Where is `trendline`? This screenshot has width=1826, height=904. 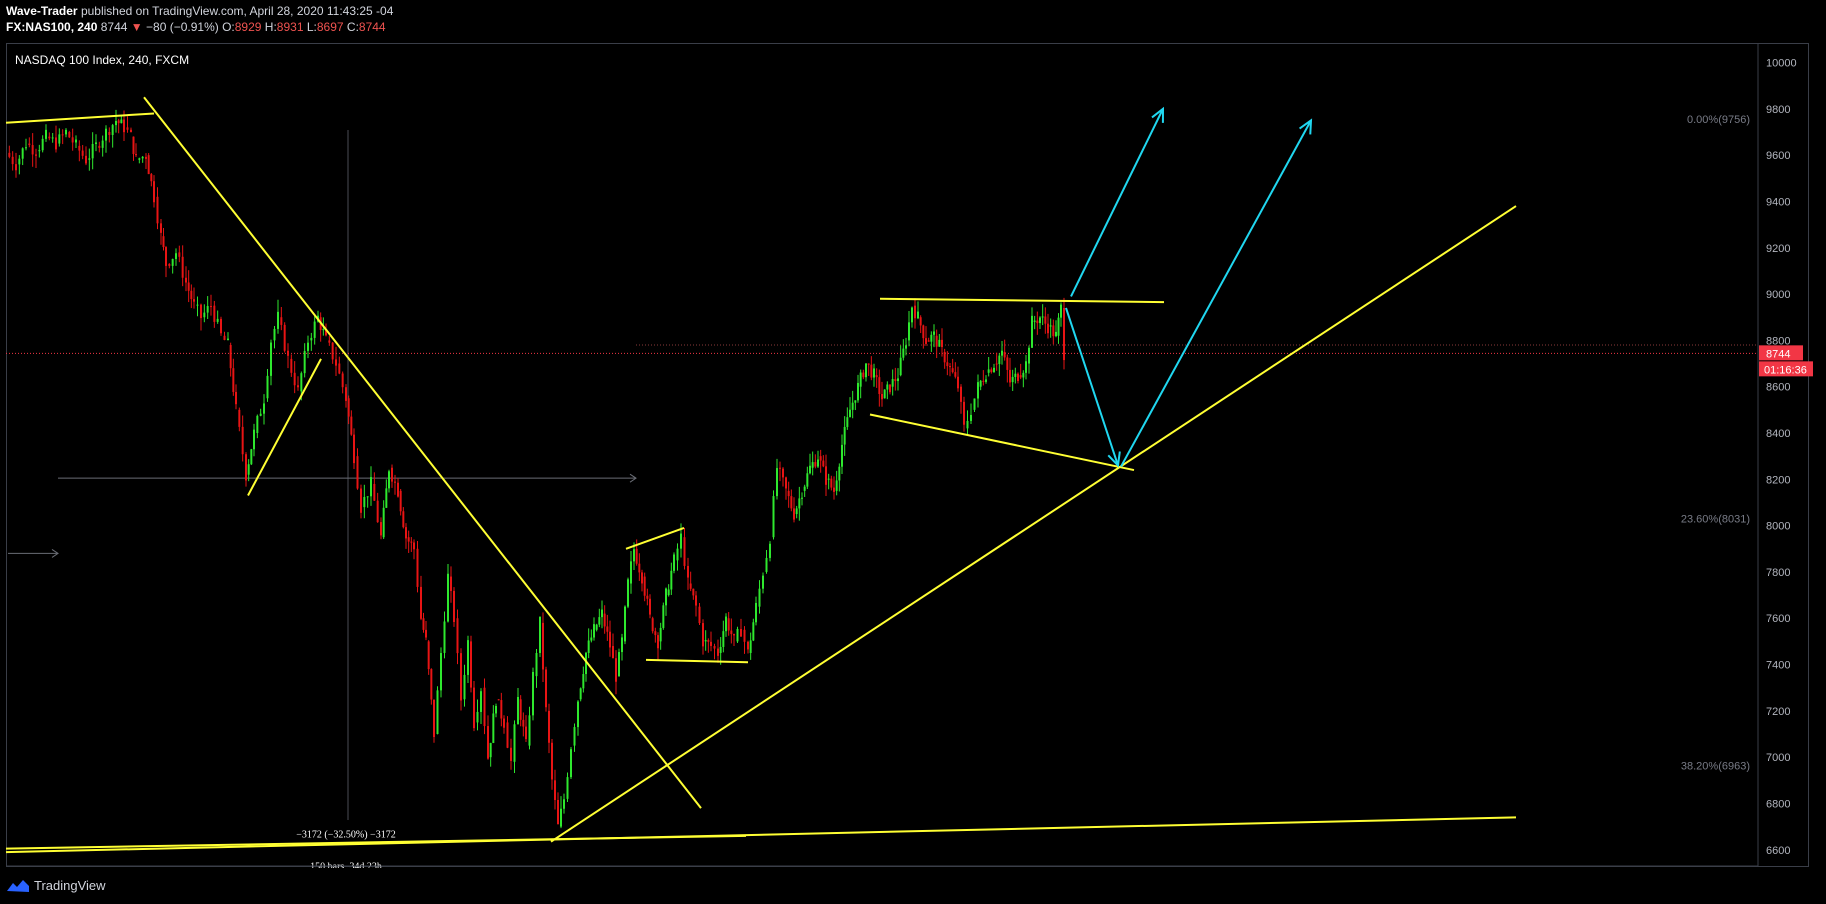 trendline is located at coordinates (1002, 442).